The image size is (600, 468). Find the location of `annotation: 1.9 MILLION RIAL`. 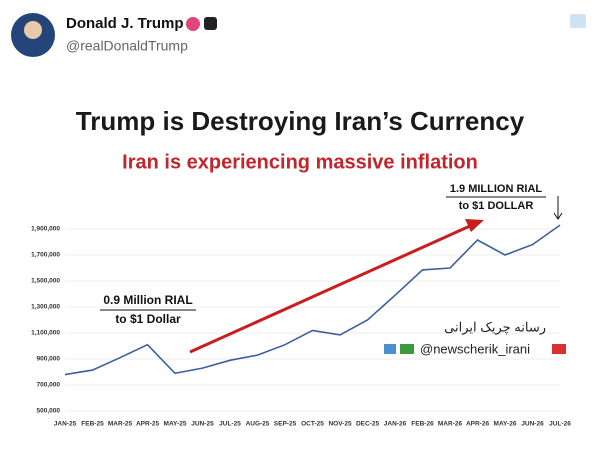

annotation: 1.9 MILLION RIAL is located at coordinates (496, 189).